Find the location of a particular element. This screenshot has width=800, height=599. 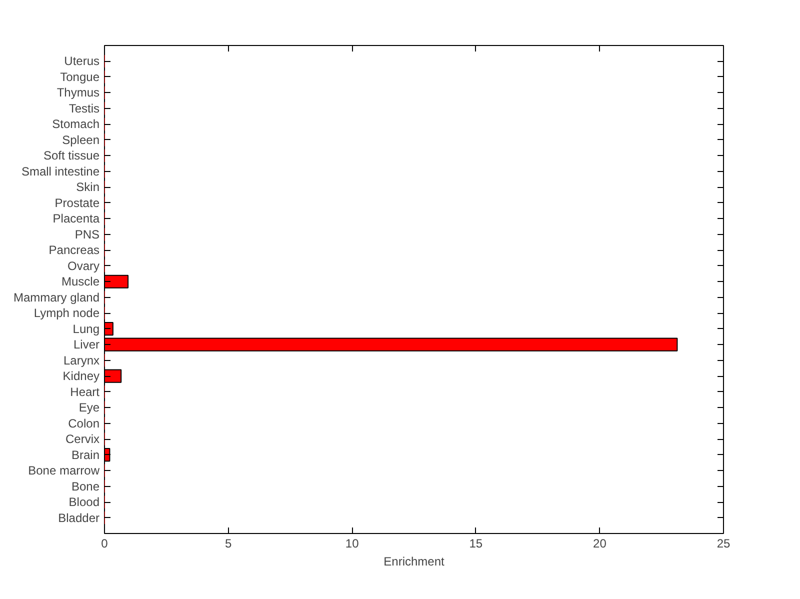

x-tick-label: 25 is located at coordinates (723, 543).